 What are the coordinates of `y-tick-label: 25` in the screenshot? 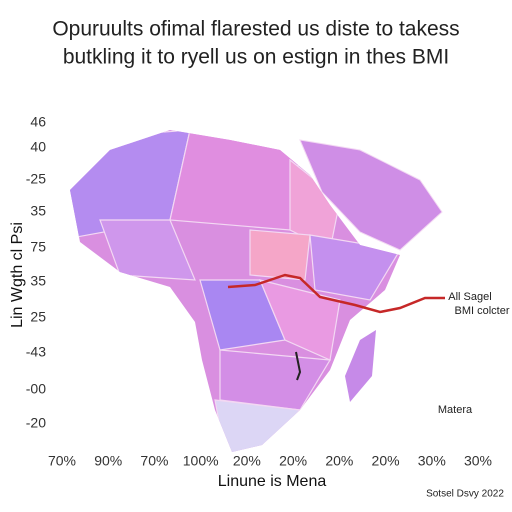 It's located at (38, 317).